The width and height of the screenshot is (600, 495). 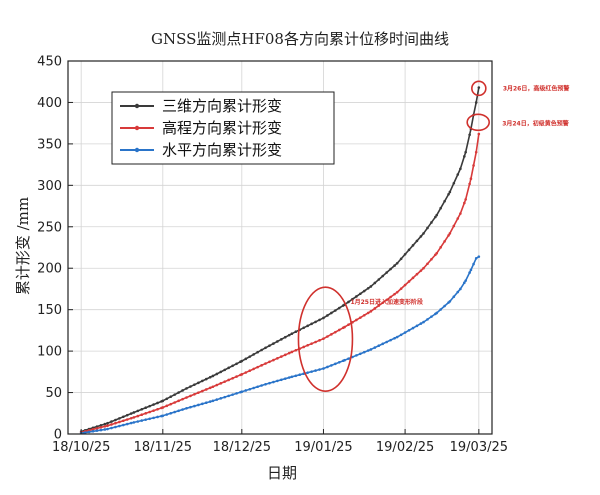 What do you see at coordinates (49, 186) in the screenshot?
I see `y-tick-label: 300` at bounding box center [49, 186].